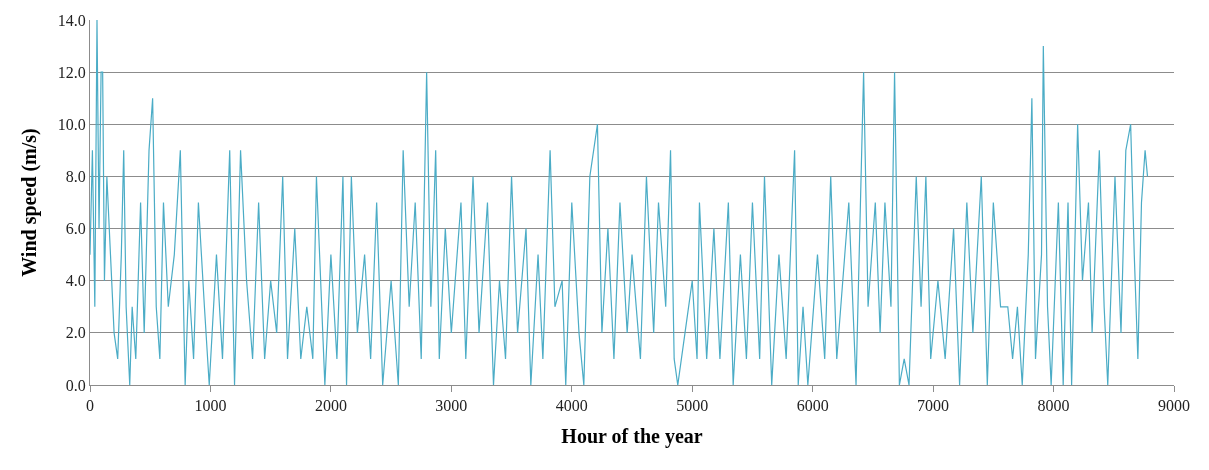  I want to click on x-tick-label: 3000, so click(451, 406).